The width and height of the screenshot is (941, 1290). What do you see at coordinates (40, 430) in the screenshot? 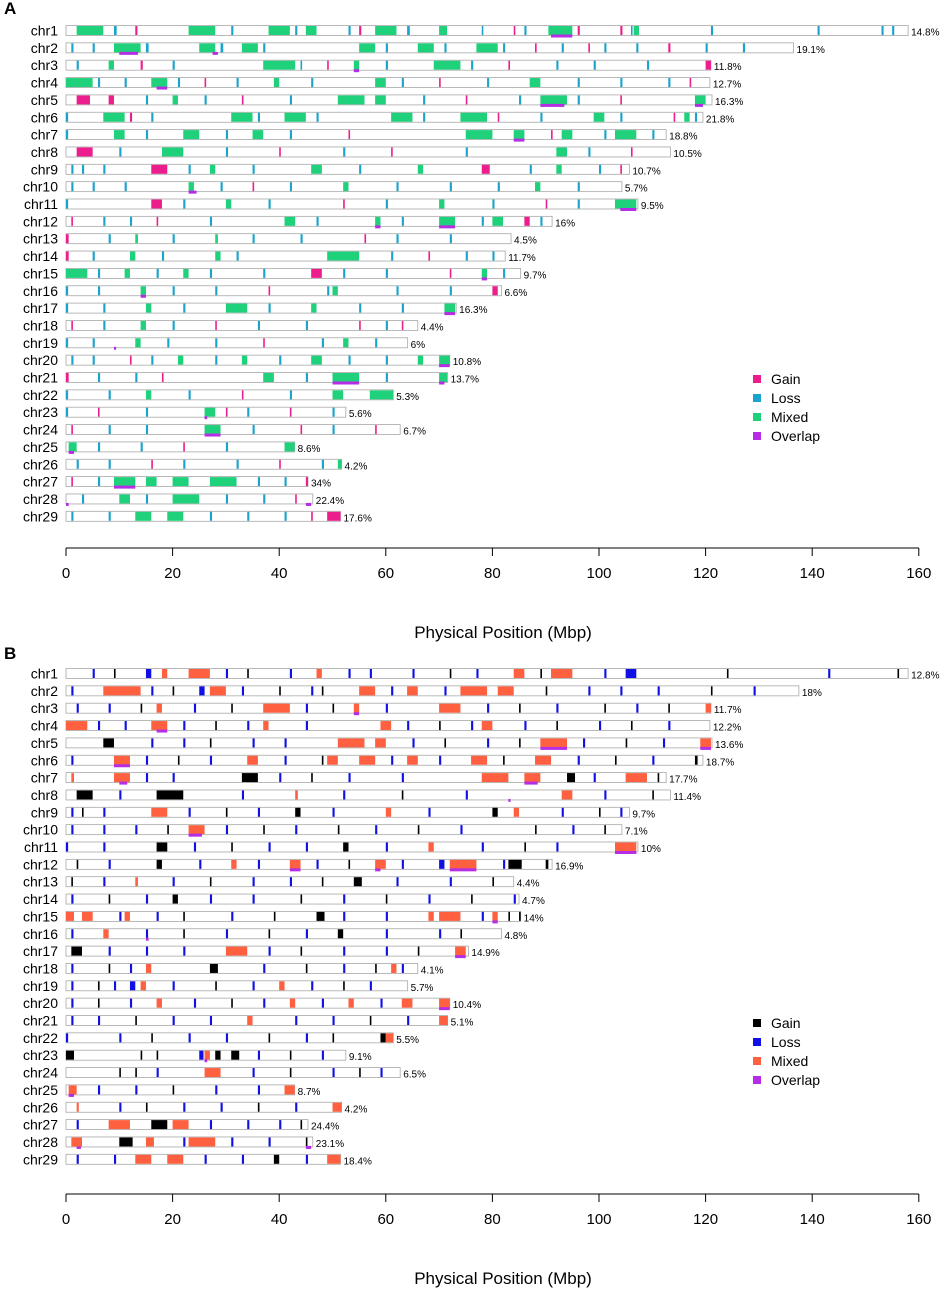
I see `chromosome-label: chr24` at bounding box center [40, 430].